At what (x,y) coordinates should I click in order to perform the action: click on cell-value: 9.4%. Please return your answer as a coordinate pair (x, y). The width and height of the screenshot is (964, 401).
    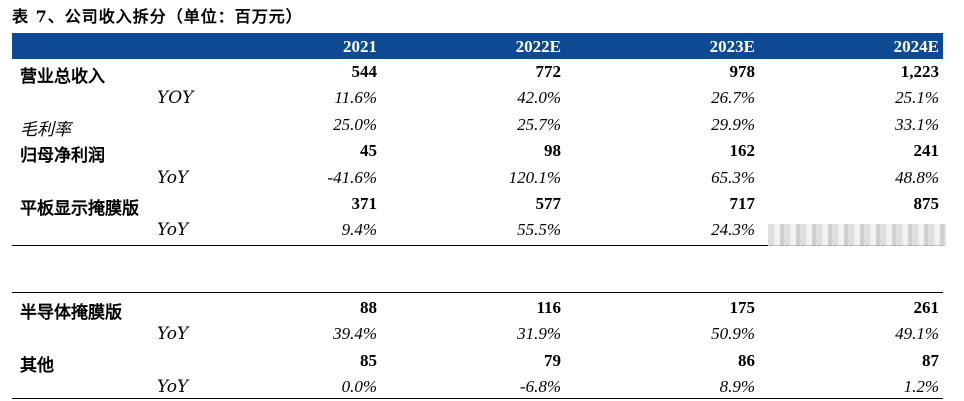
    Looking at the image, I should click on (359, 230).